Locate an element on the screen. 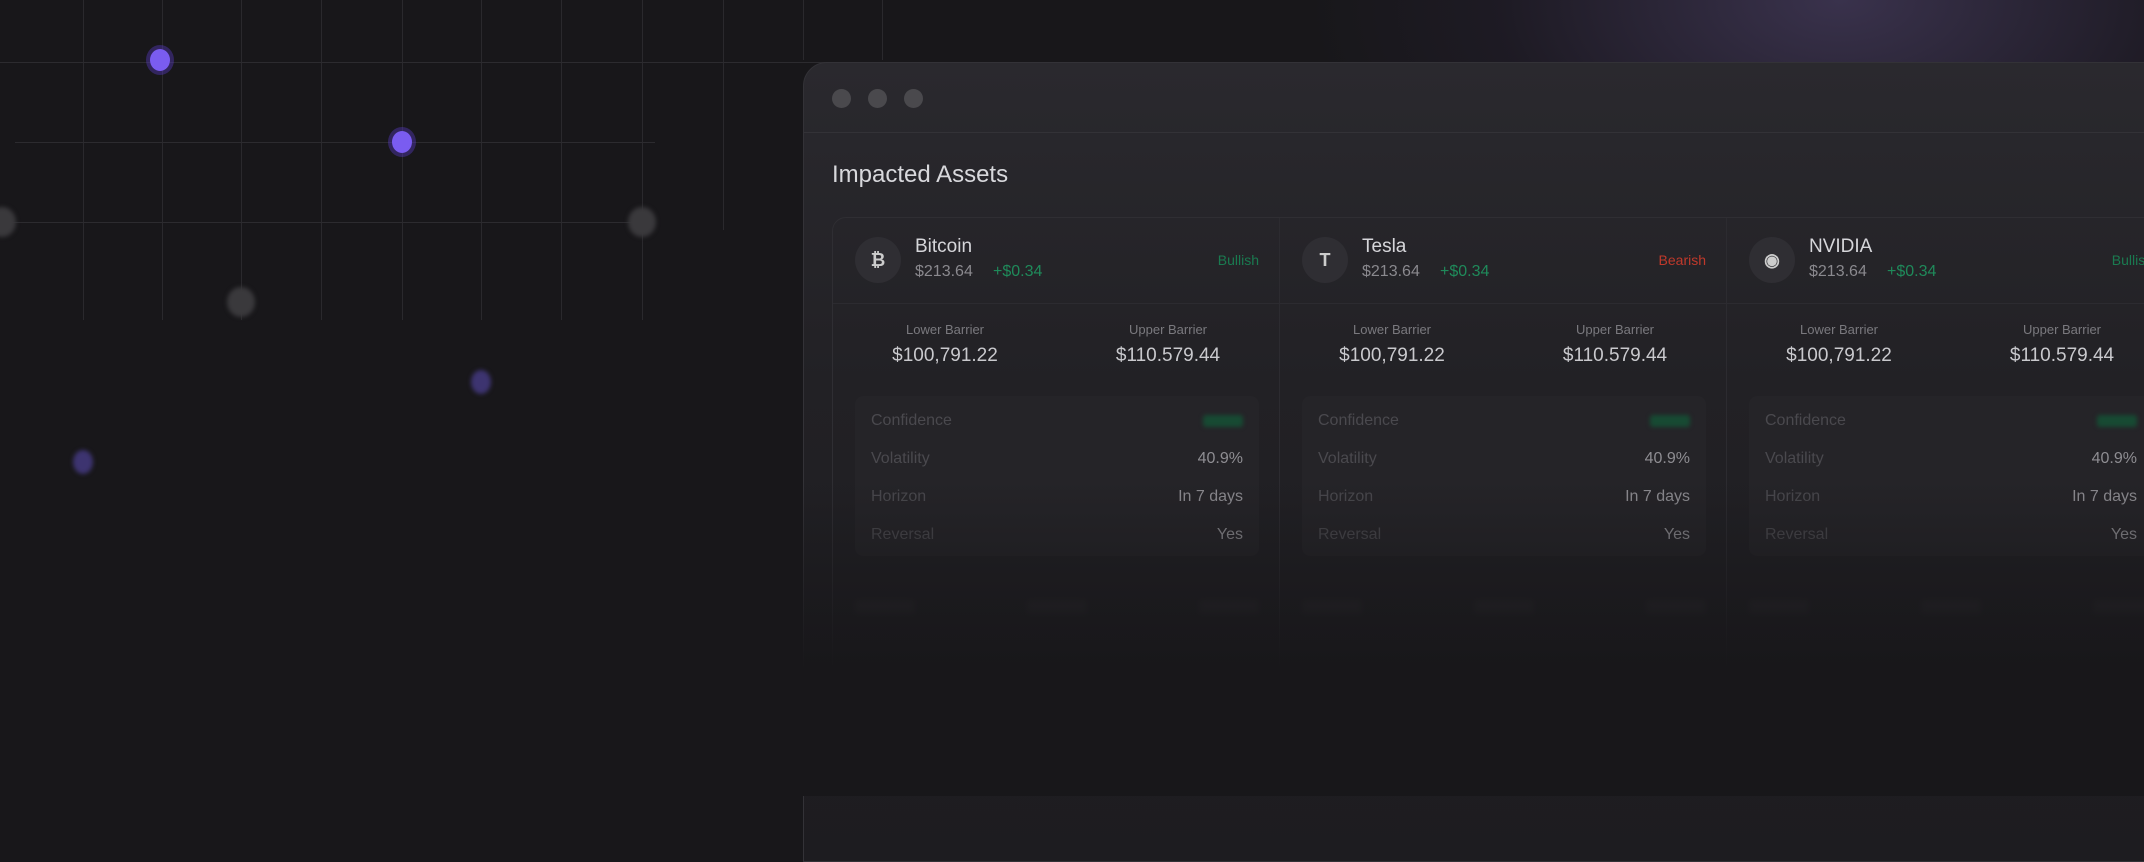 This screenshot has height=862, width=2144. asset-header: ₿ Bitcoin $213.64 +$0.34 Bullish is located at coordinates (1056, 261).